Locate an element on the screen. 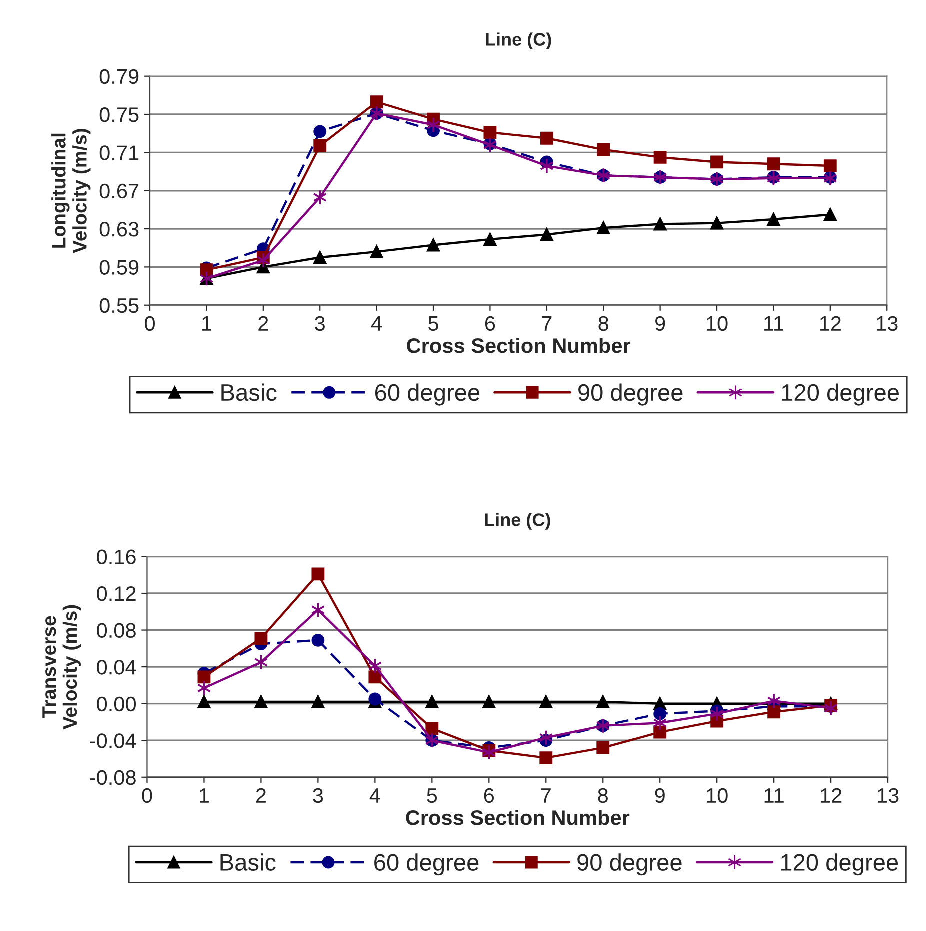  y-tick-label: -0.04 is located at coordinates (113, 741).